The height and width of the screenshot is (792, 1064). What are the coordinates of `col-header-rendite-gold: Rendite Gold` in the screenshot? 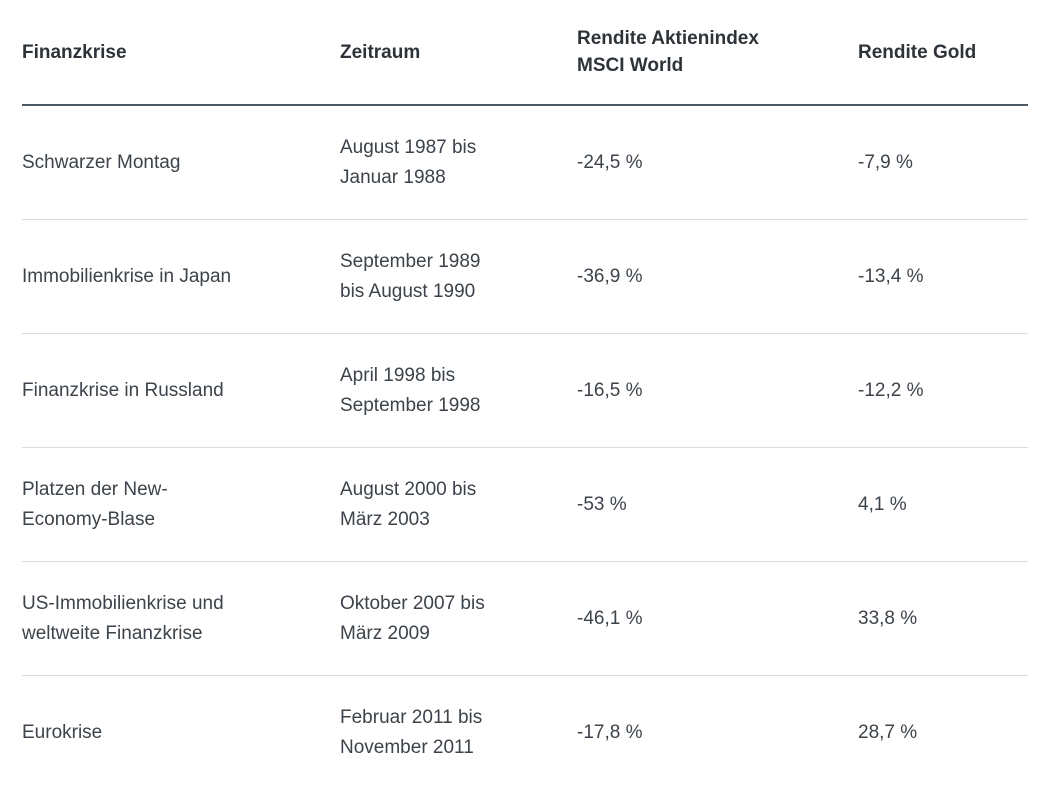 It's located at (943, 53).